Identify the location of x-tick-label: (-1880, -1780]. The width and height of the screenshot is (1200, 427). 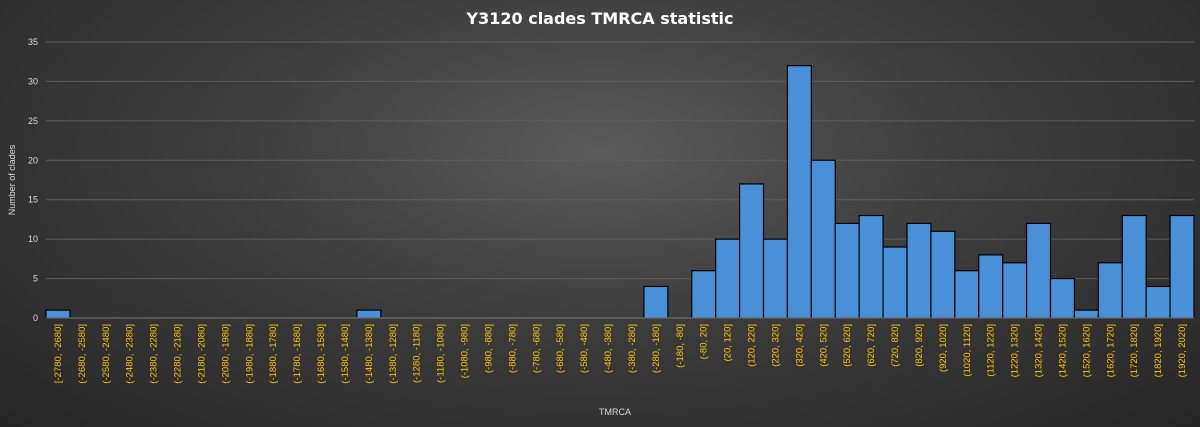
(273, 354).